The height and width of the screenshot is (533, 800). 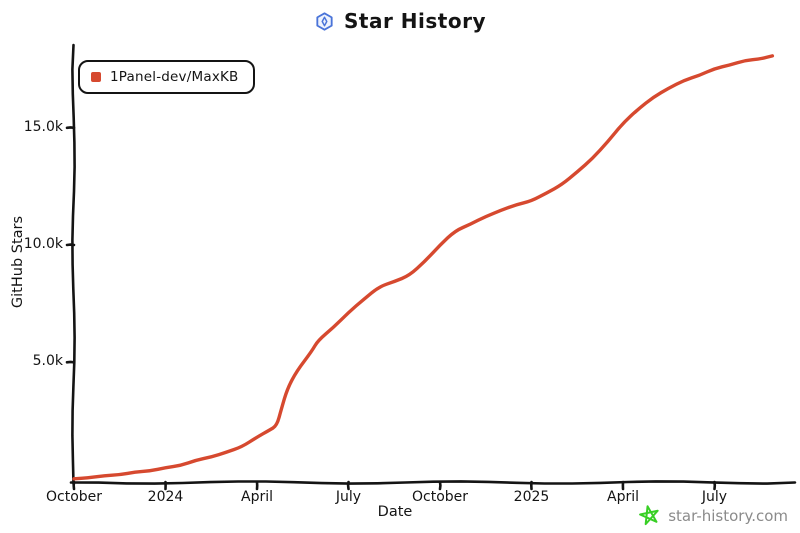 What do you see at coordinates (348, 497) in the screenshot?
I see `x-tick-label-3: July` at bounding box center [348, 497].